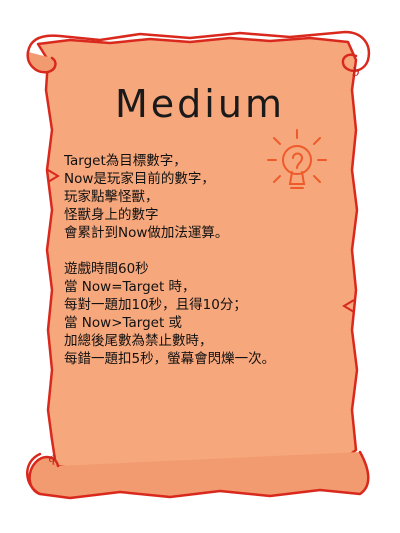 The image size is (400, 533). I want to click on scroll-top-left-roll, so click(41, 62).